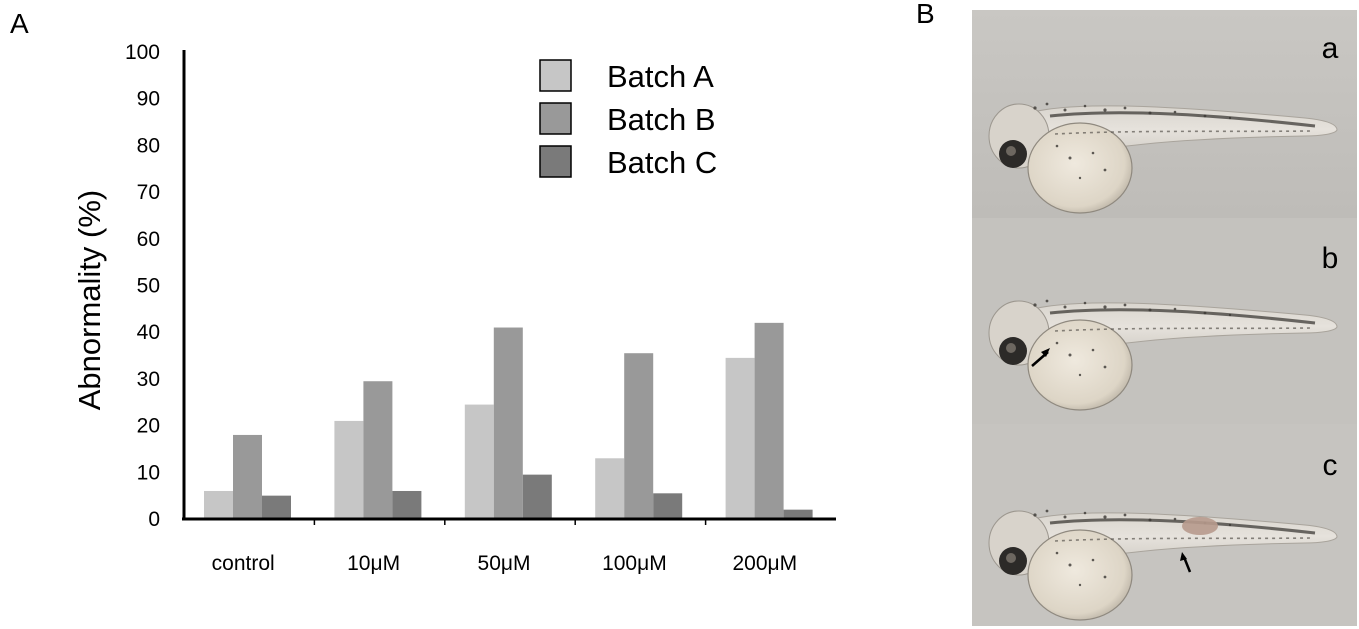  I want to click on y-tick-label: 100, so click(142, 52).